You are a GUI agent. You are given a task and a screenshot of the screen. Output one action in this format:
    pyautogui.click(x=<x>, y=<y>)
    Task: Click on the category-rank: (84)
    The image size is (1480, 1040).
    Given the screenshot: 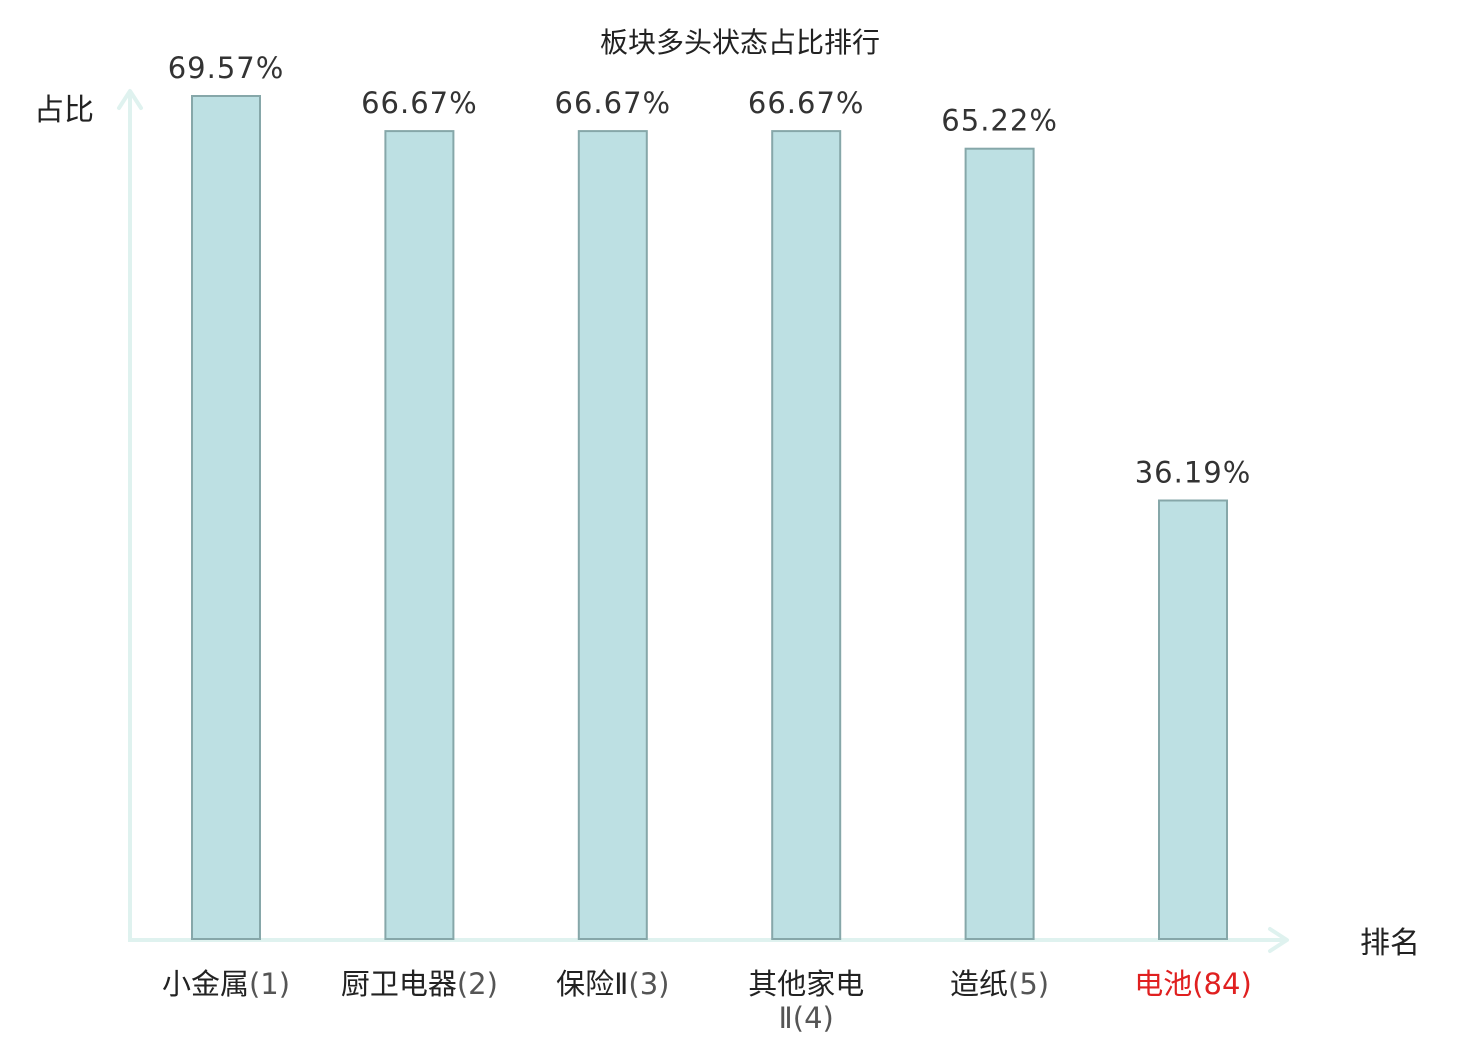 What is the action you would take?
    pyautogui.click(x=1222, y=984)
    